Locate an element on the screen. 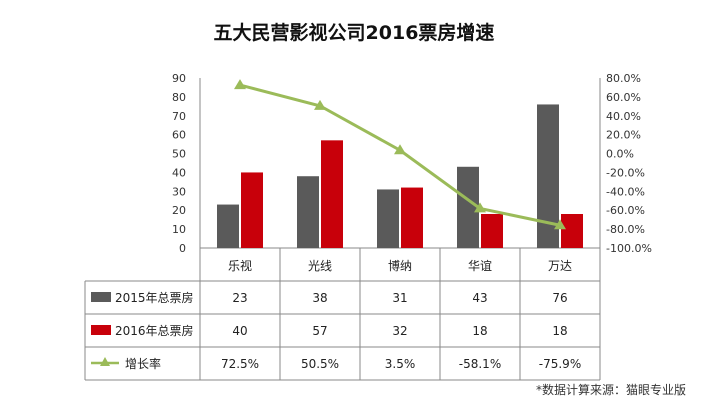 The image size is (708, 414). category-label: 乐视 is located at coordinates (240, 265).